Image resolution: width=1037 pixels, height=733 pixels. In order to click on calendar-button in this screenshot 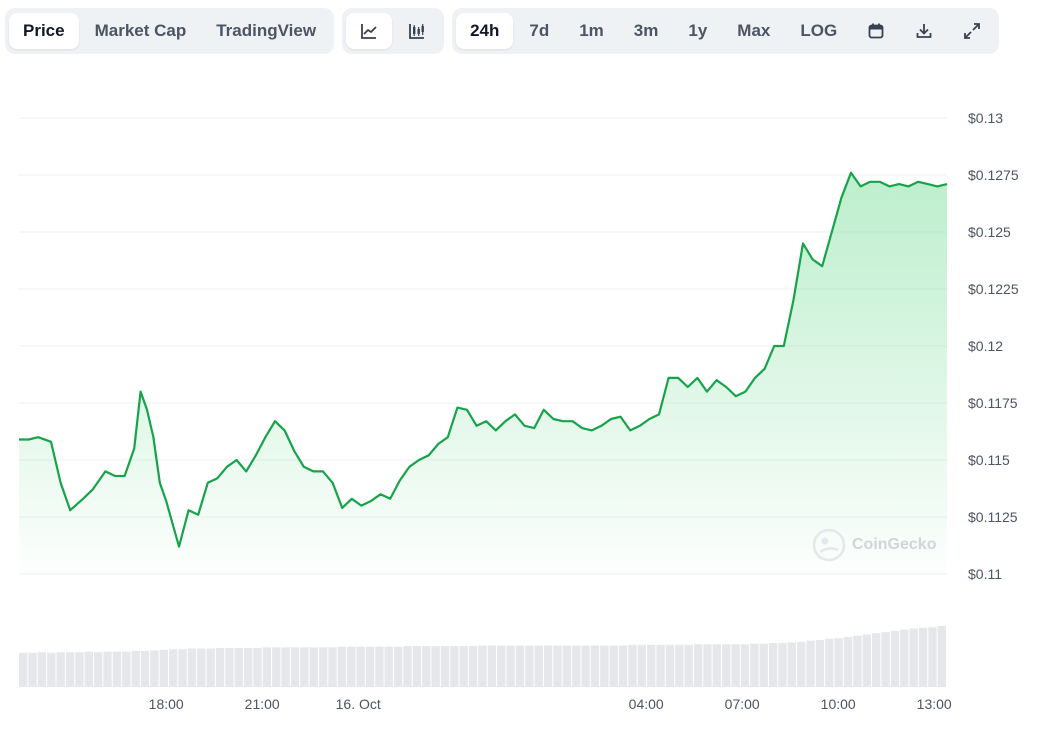, I will do `click(876, 31)`.